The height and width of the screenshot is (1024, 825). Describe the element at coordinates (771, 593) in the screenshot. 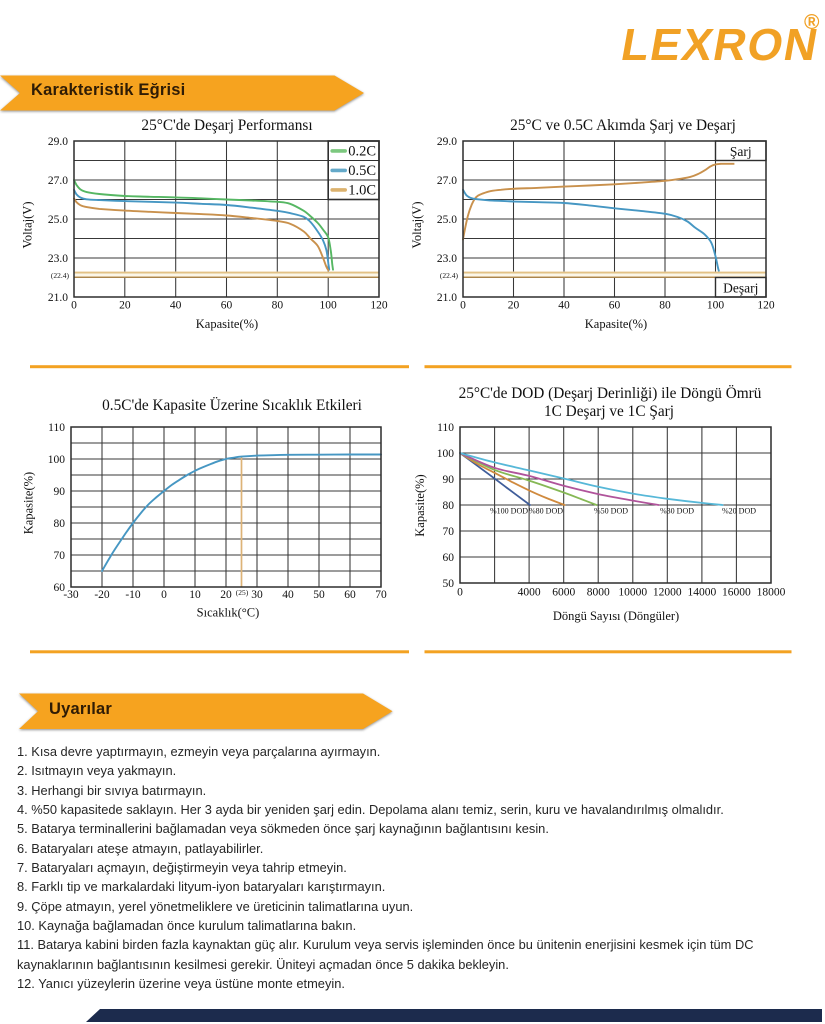

I see `svg-text: 18000` at that location.